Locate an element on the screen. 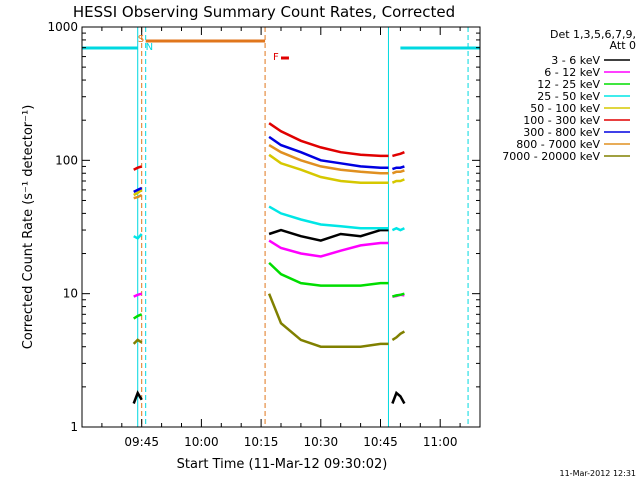 Image resolution: width=640 pixels, height=480 pixels. timestamp: 11-Mar-2012 12:31 is located at coordinates (598, 473).